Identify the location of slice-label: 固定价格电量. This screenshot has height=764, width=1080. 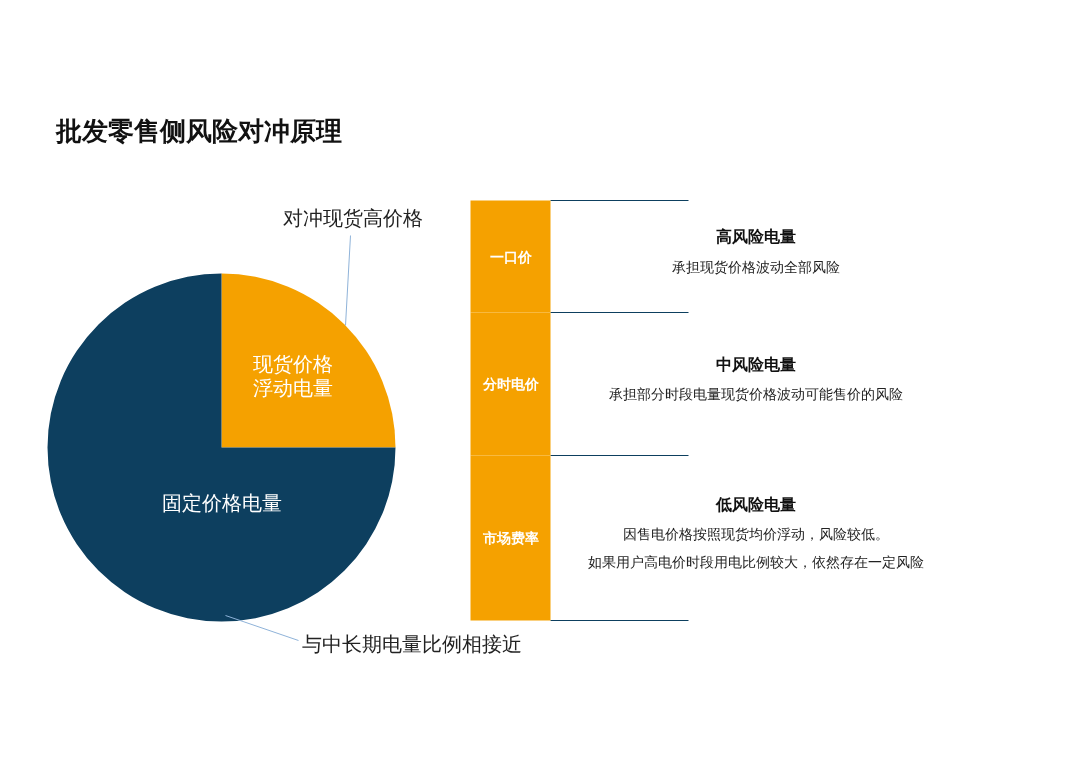
(221, 503).